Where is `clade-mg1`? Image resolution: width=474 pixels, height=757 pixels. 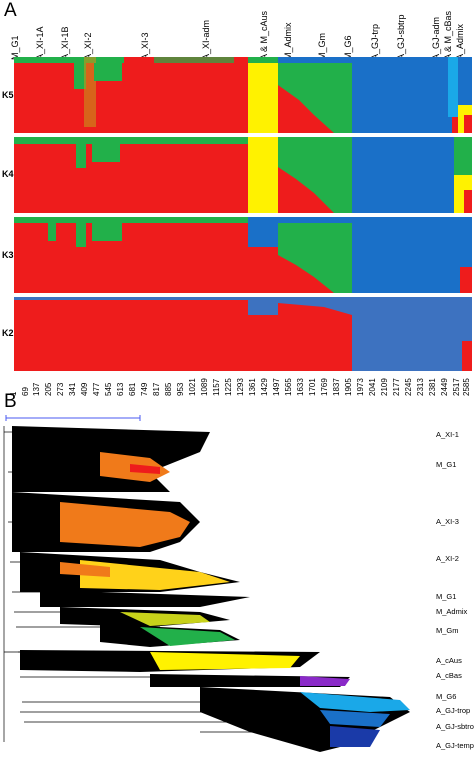 clade-mg1 is located at coordinates (145, 598).